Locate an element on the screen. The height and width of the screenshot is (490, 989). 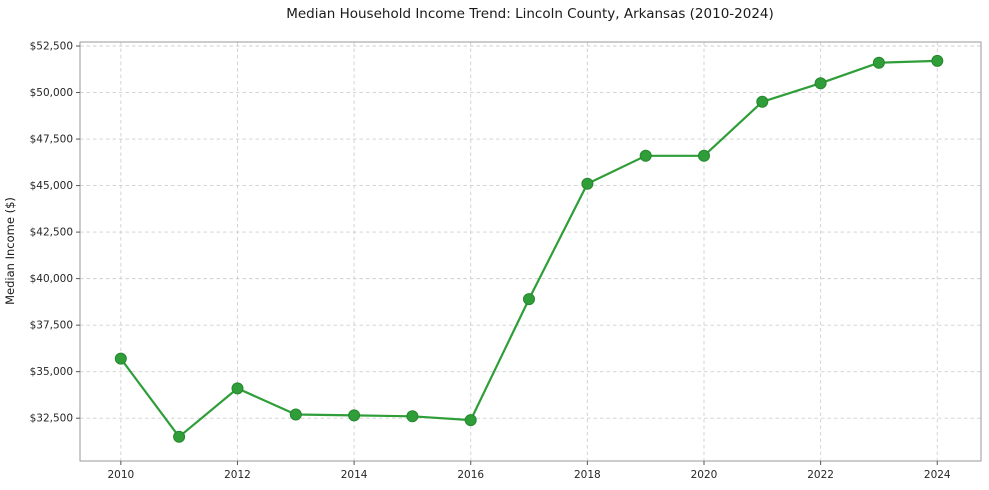
x-tick-label: 2024 is located at coordinates (937, 475).